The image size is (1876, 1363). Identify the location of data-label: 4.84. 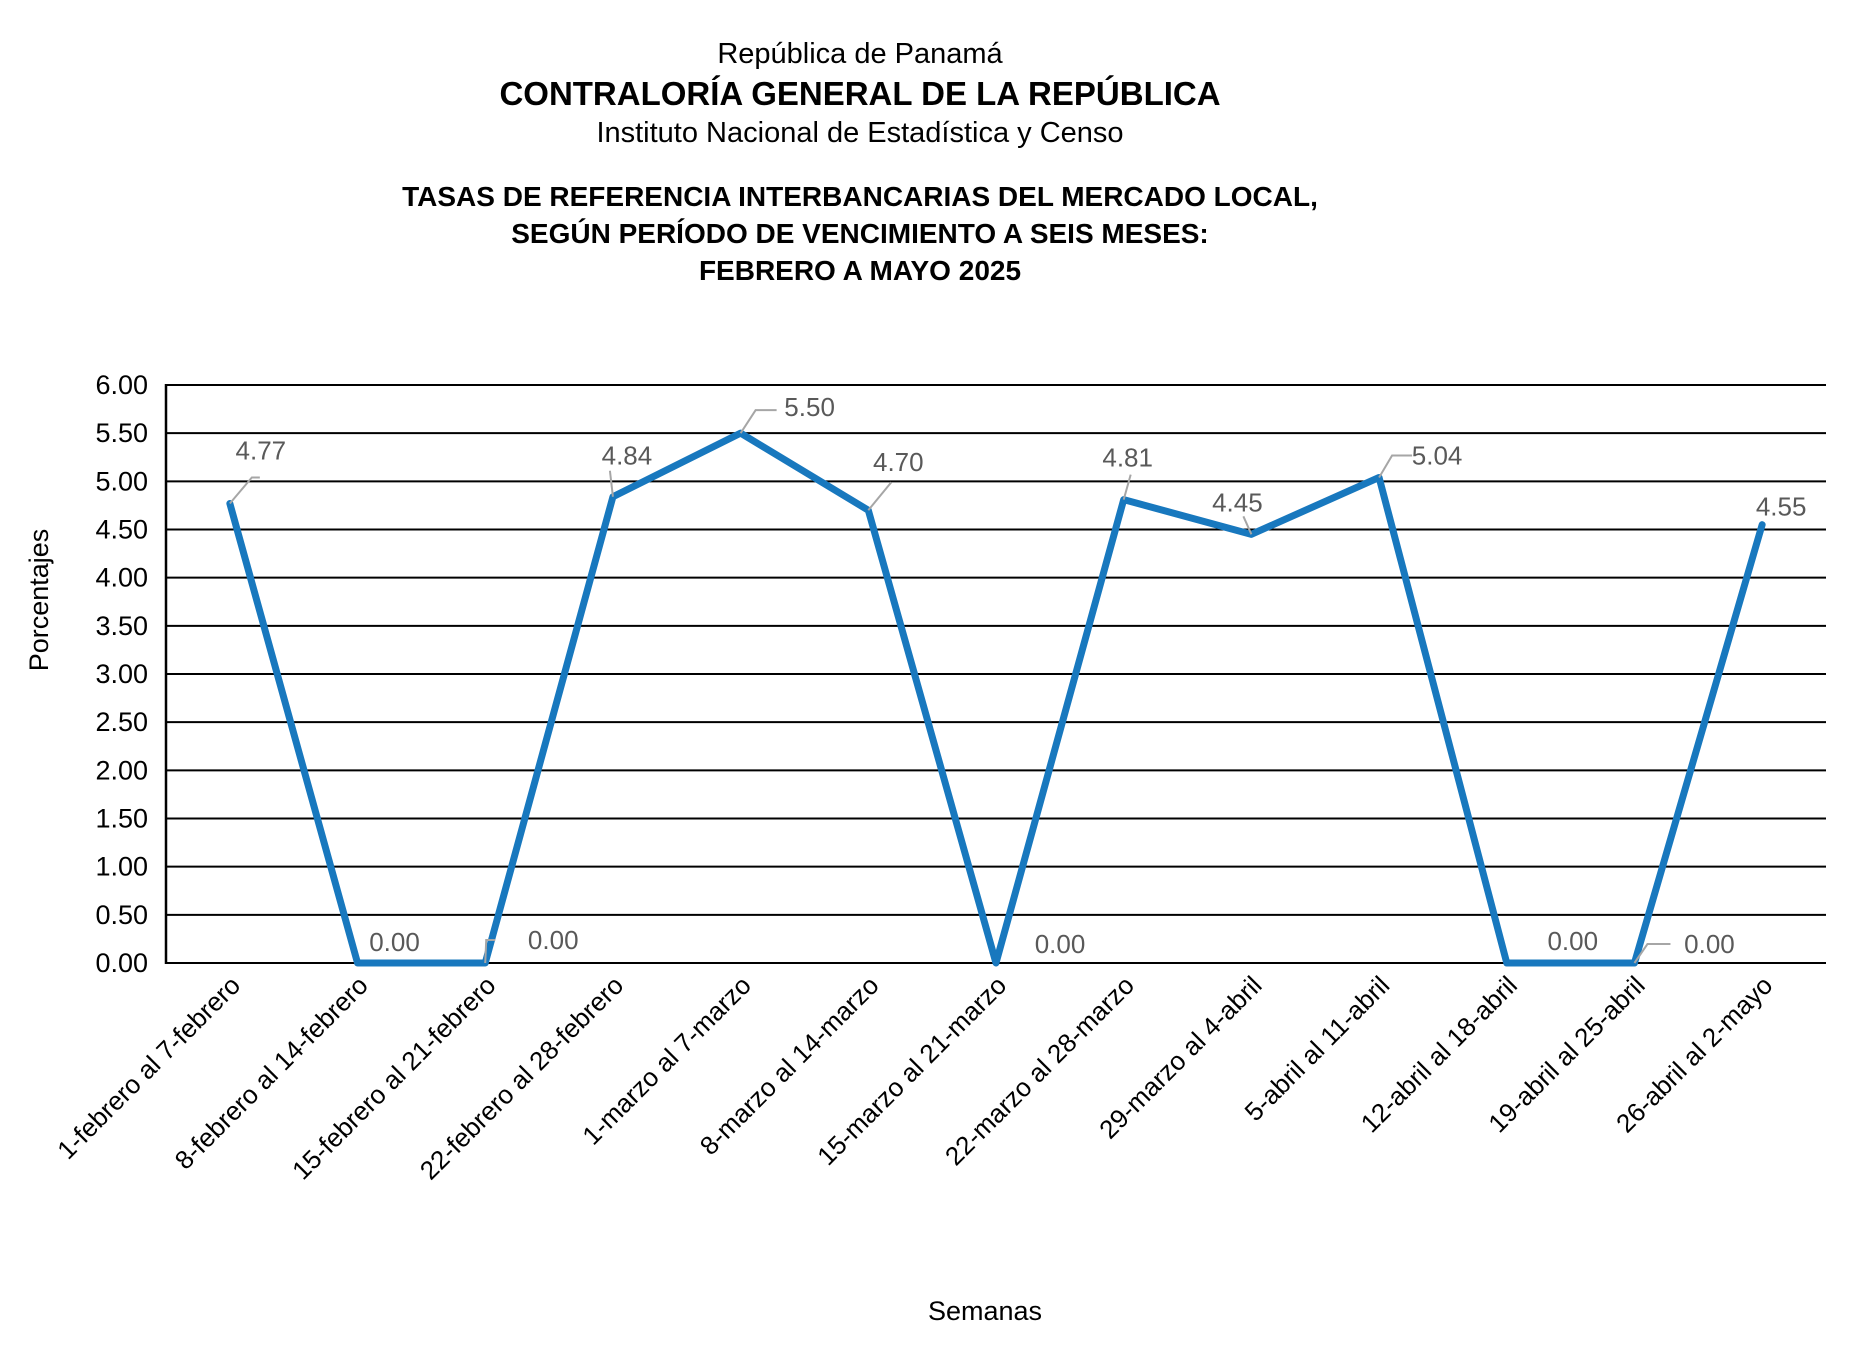
(627, 456).